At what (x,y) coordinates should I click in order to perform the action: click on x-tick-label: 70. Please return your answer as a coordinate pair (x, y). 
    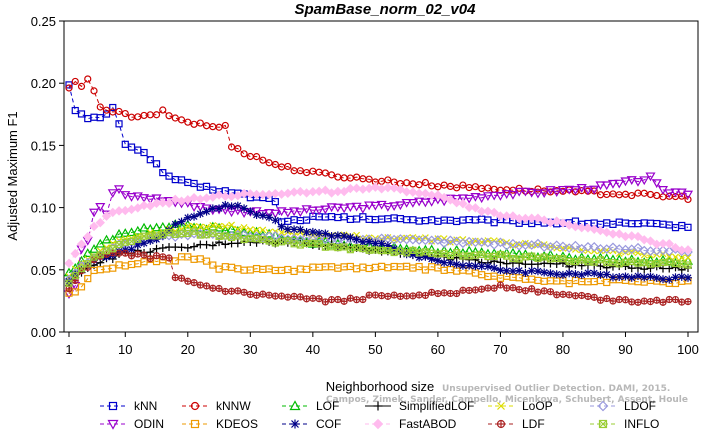
    Looking at the image, I should click on (500, 349).